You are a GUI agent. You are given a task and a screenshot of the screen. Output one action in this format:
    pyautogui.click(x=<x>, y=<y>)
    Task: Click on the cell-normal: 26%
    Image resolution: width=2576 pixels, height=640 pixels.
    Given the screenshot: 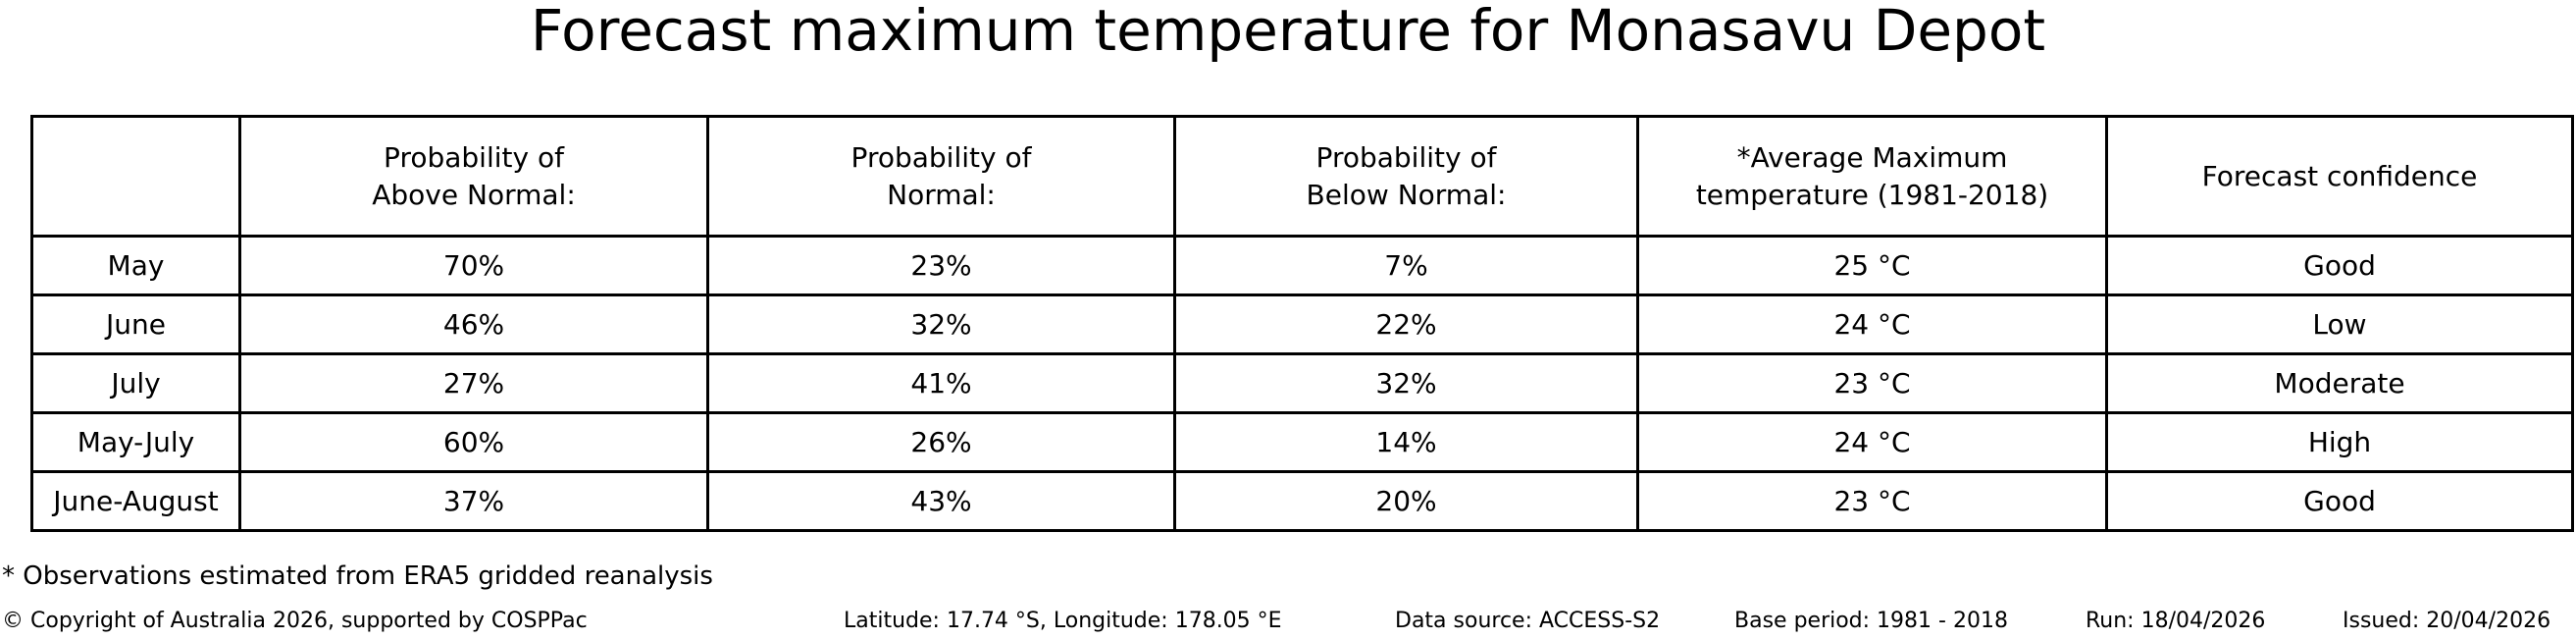 What is the action you would take?
    pyautogui.click(x=941, y=442)
    